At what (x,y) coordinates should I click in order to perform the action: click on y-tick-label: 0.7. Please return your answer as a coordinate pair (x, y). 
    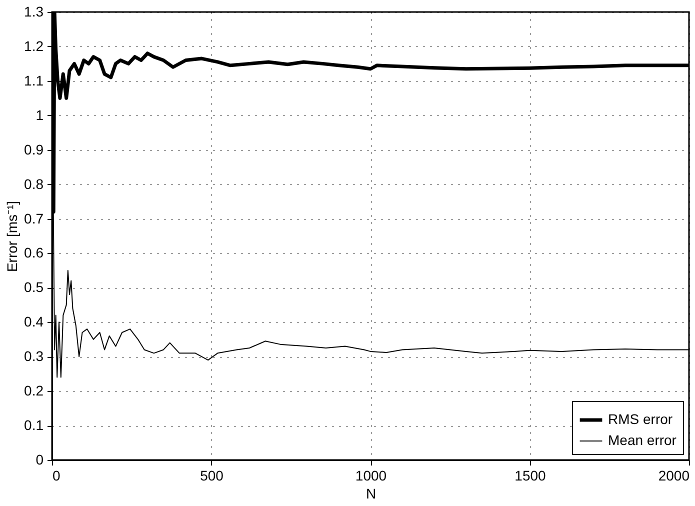
    Looking at the image, I should click on (34, 218).